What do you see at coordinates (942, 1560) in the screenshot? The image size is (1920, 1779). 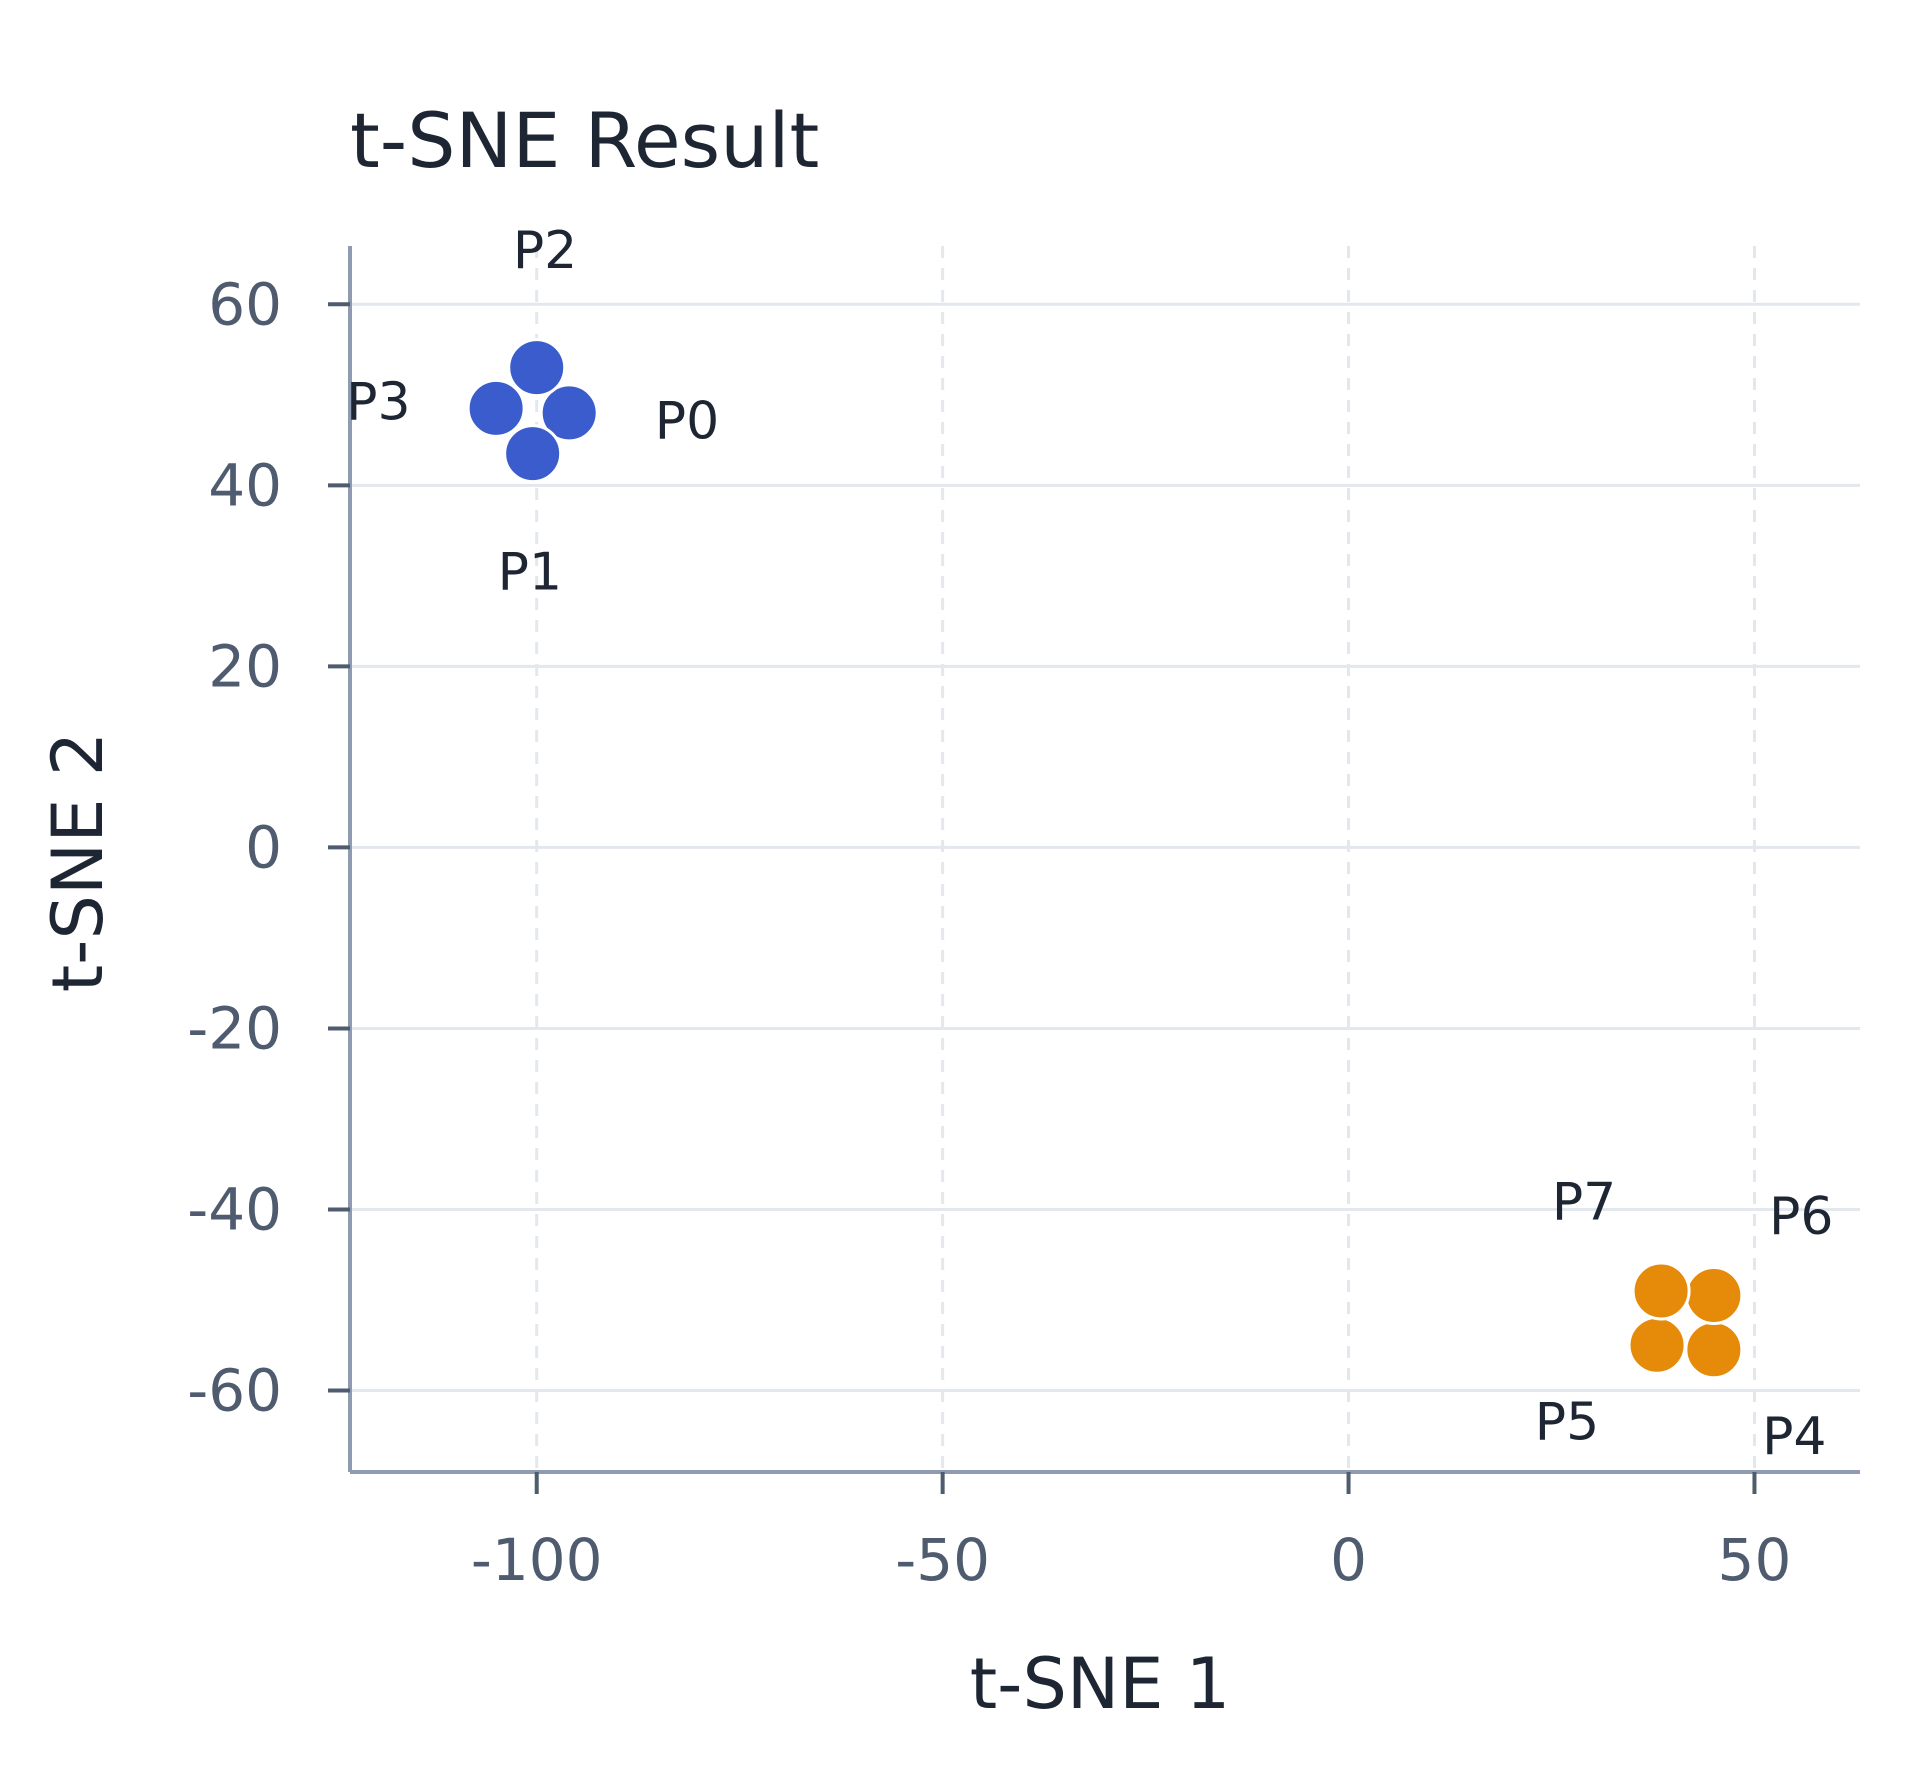 I see `x-tick-label: -50` at bounding box center [942, 1560].